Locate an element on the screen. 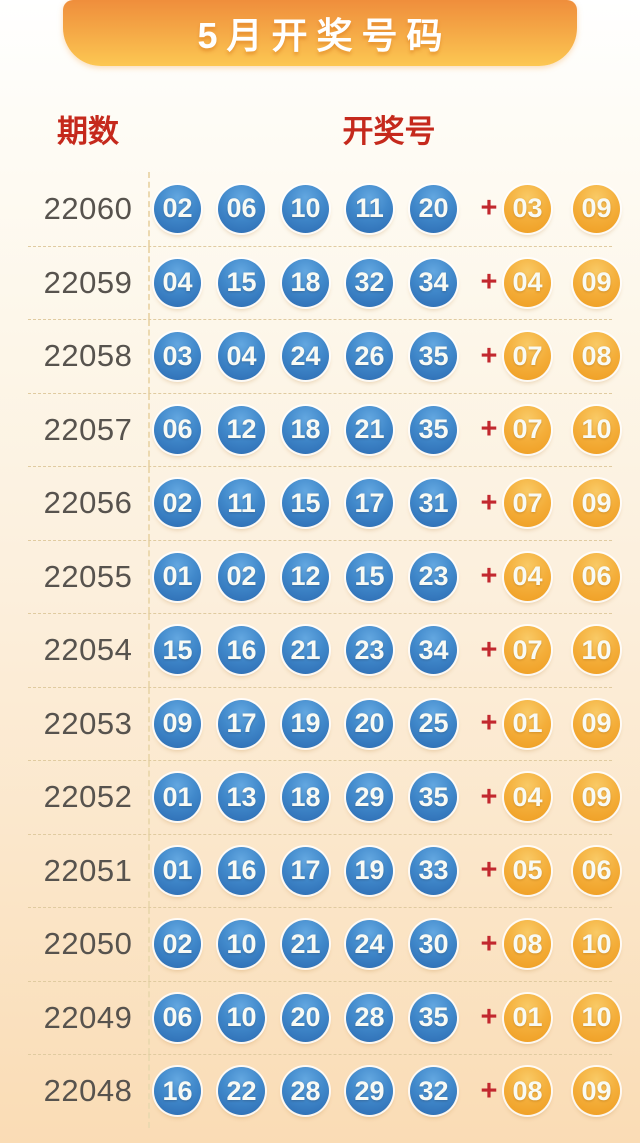  balls-group: 02 06 10 11 20 +03 09 is located at coordinates (384, 209).